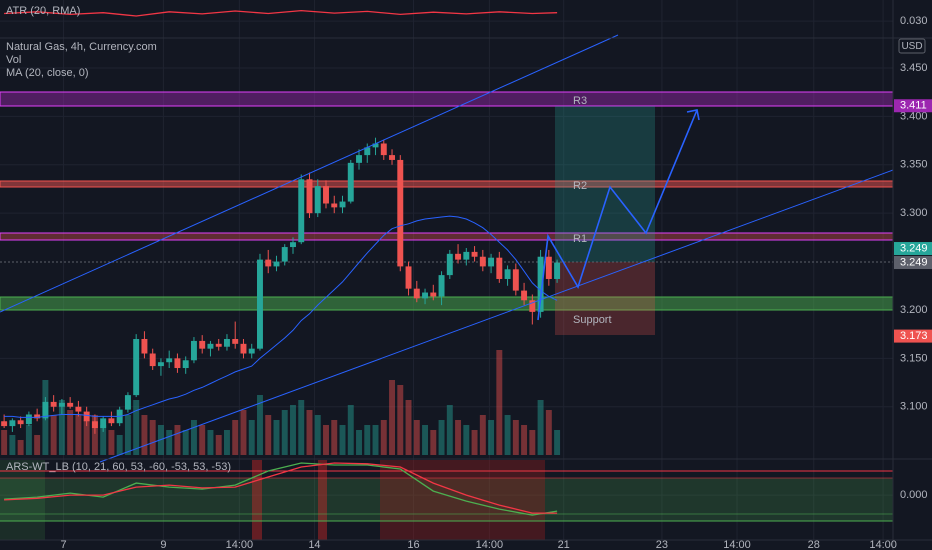 The image size is (932, 550). What do you see at coordinates (580, 101) in the screenshot?
I see `zone-label: R3` at bounding box center [580, 101].